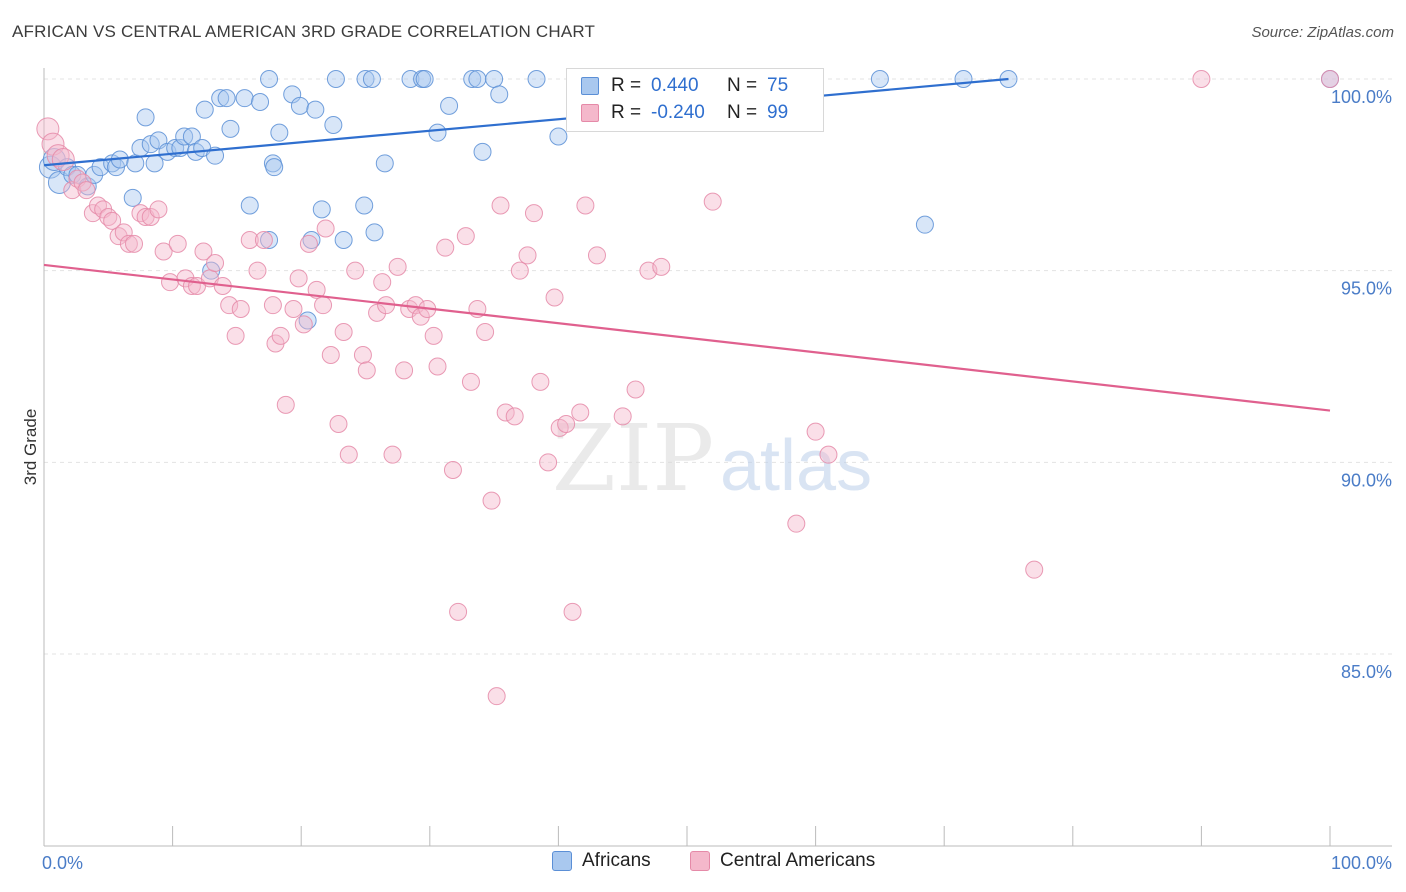 Image resolution: width=1406 pixels, height=892 pixels. I want to click on y-tick-label: 85.0%, so click(1366, 672).